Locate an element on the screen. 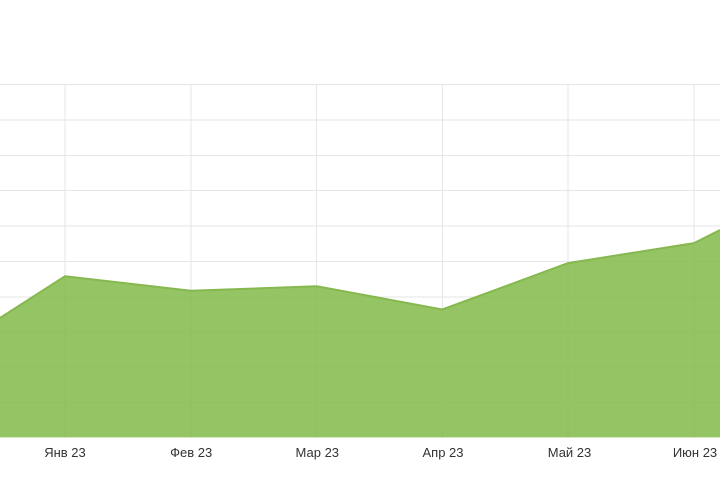 The height and width of the screenshot is (480, 720). svg-text: Апр 23 is located at coordinates (442, 452).